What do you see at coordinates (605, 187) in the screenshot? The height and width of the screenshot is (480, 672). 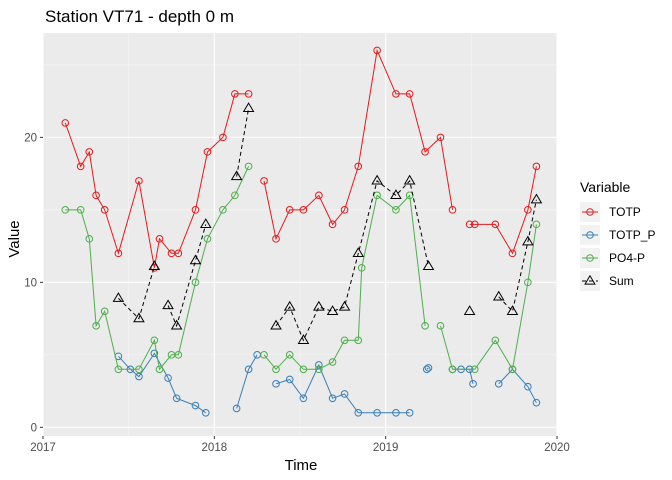 I see `legend-title: Variable` at bounding box center [605, 187].